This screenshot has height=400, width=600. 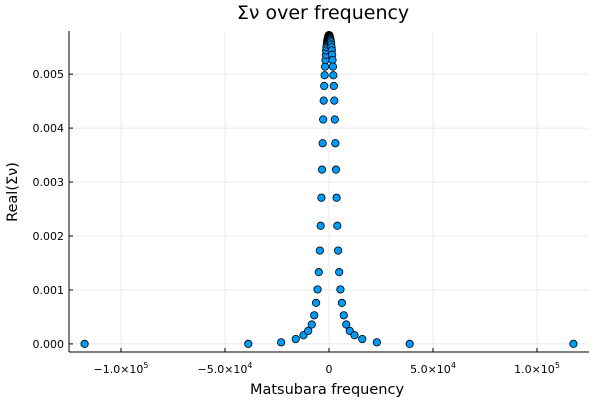 What do you see at coordinates (329, 369) in the screenshot?
I see `x-tick-label: 0` at bounding box center [329, 369].